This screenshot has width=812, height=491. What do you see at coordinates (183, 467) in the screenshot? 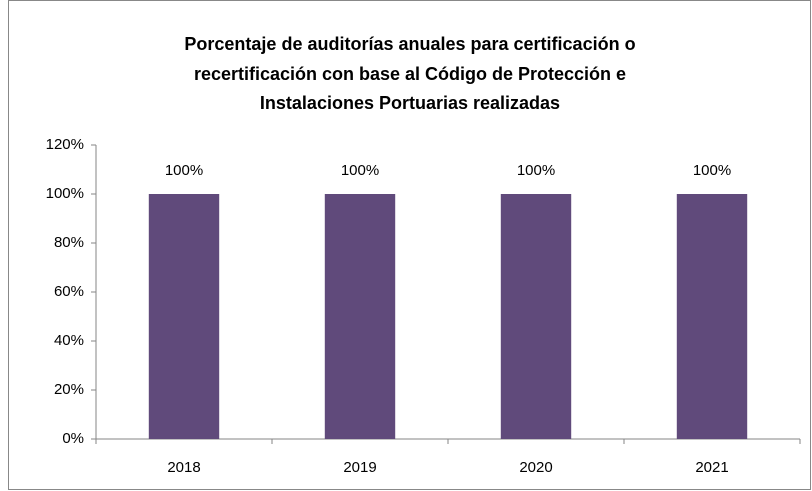
I see `x-tick-label: 2018` at bounding box center [183, 467].